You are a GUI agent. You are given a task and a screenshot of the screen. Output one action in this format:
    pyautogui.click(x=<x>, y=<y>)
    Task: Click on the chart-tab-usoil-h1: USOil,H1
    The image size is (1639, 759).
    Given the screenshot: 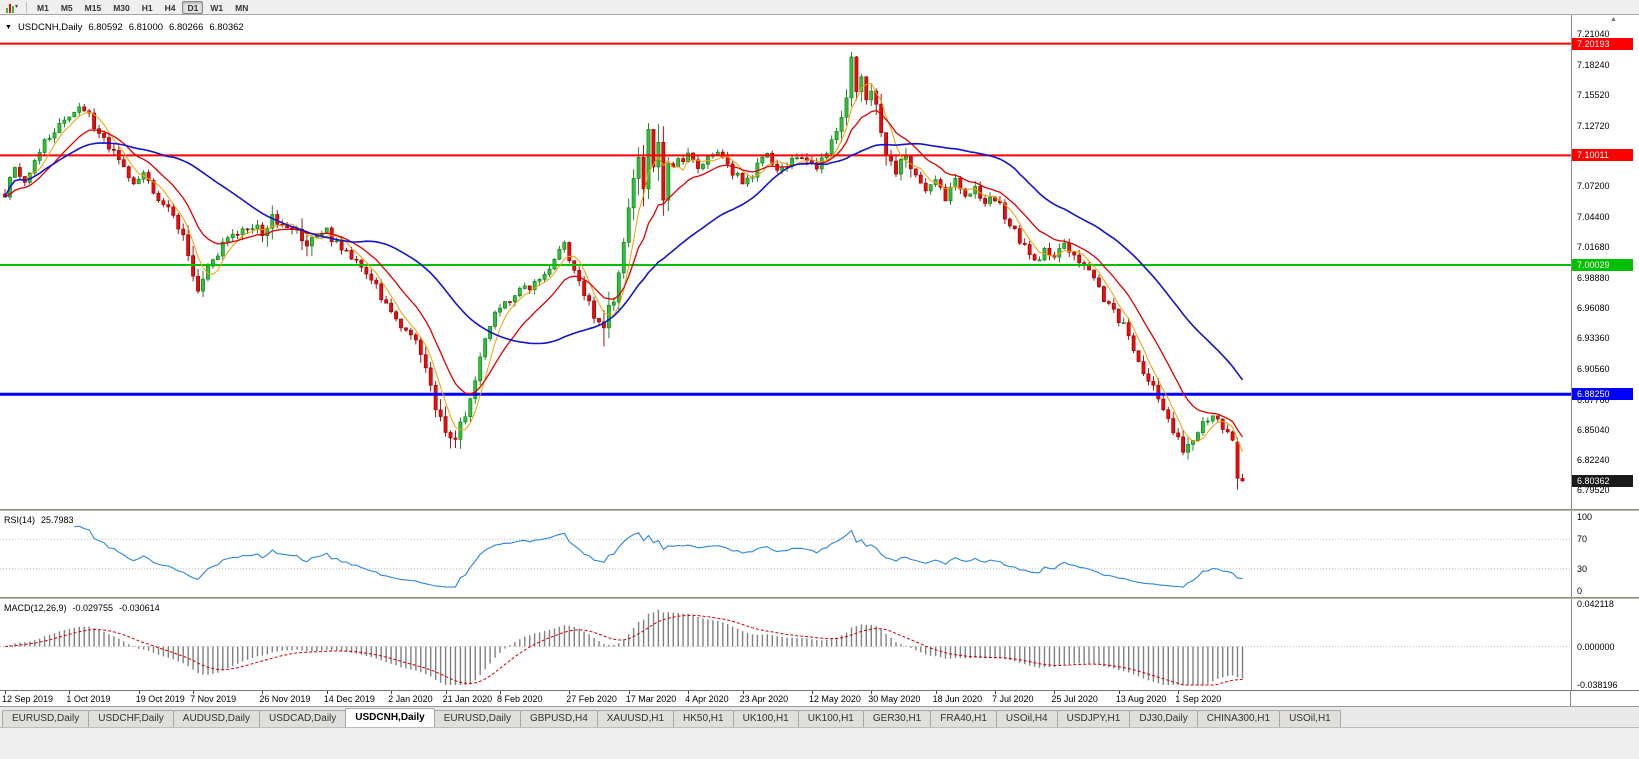 What is the action you would take?
    pyautogui.click(x=1310, y=718)
    